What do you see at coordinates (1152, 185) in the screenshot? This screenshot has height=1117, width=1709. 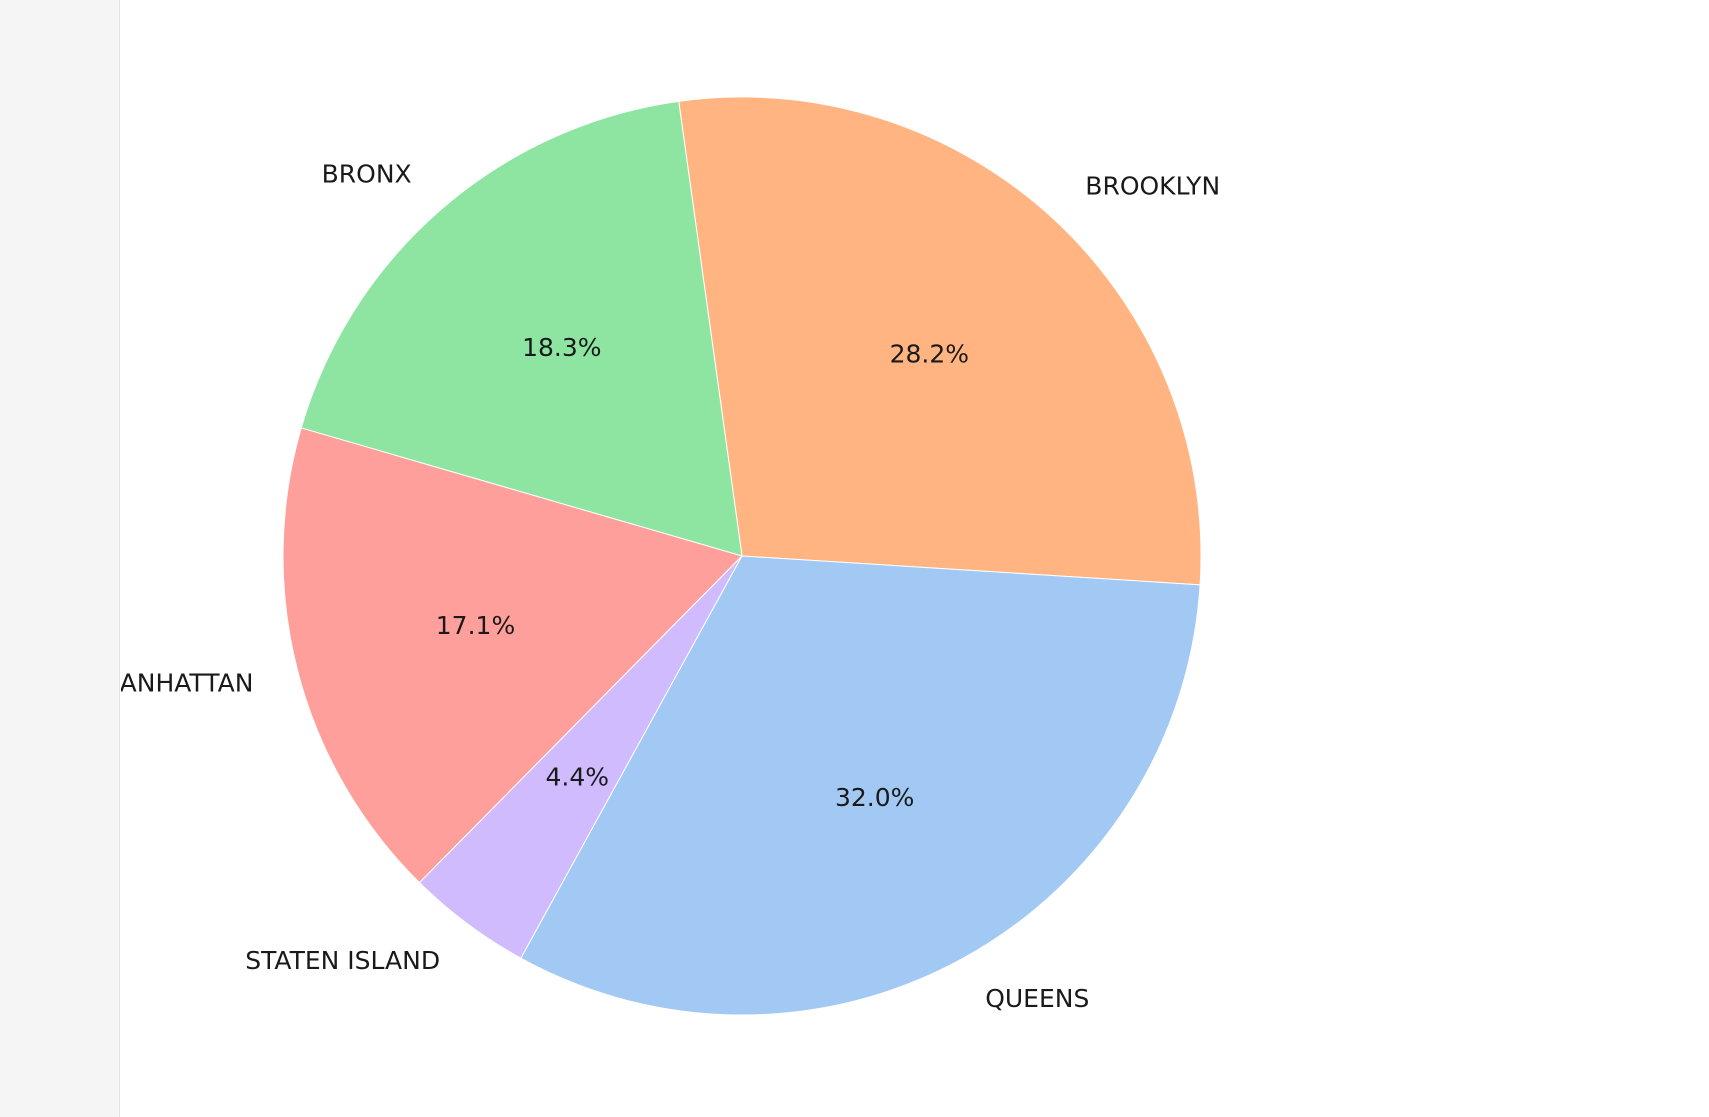 I see `pie-category-label-brooklyn: BROOKLYN` at bounding box center [1152, 185].